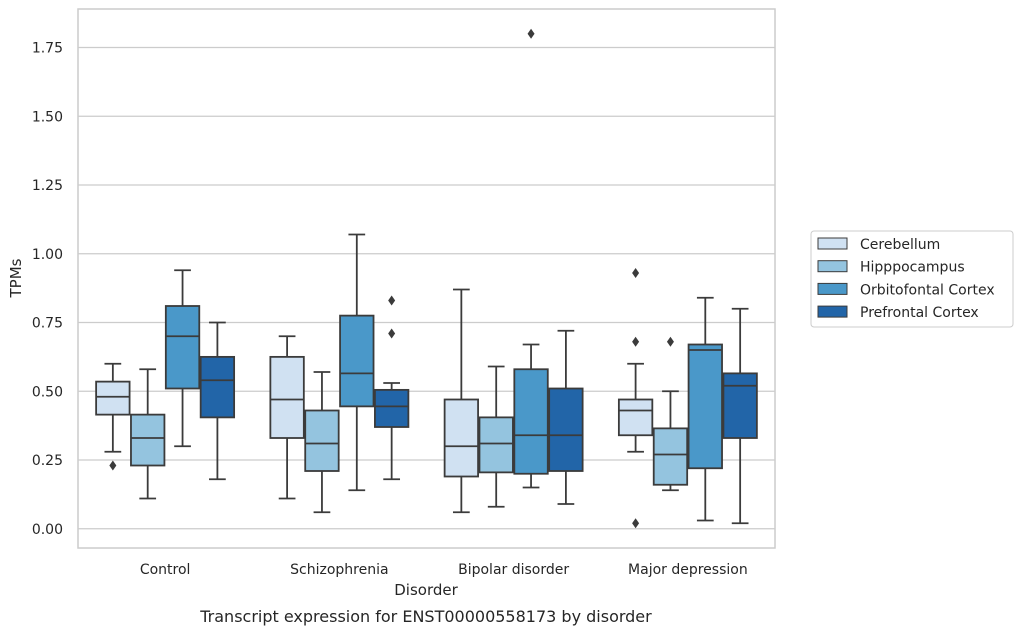 Image resolution: width=1023 pixels, height=634 pixels. Describe the element at coordinates (16, 278) in the screenshot. I see `y-axis-label: TPMs` at that location.